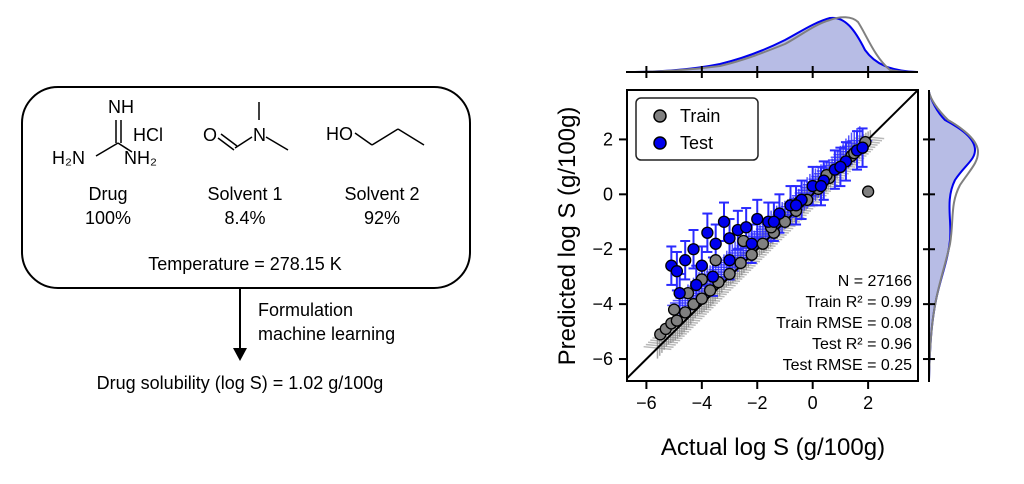 This screenshot has height=484, width=1024. I want to click on legend-train-marker, so click(660, 116).